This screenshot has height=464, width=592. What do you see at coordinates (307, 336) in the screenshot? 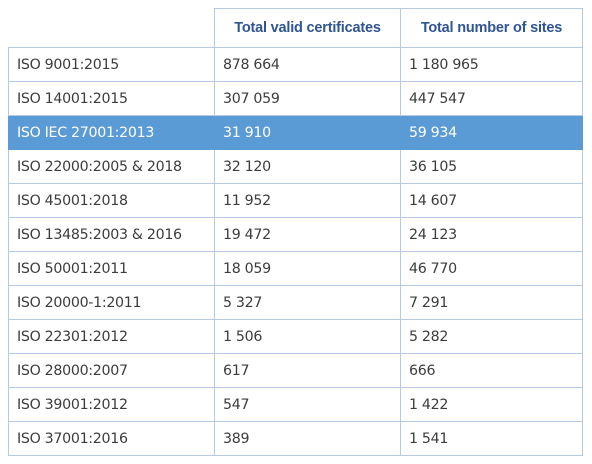
I see `cell-certificates: 1 506` at bounding box center [307, 336].